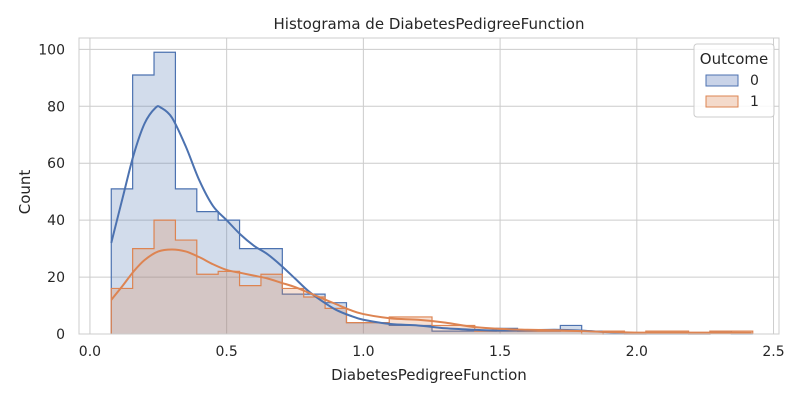 The image size is (800, 400). Describe the element at coordinates (25, 192) in the screenshot. I see `y-axis-label: Count` at that location.